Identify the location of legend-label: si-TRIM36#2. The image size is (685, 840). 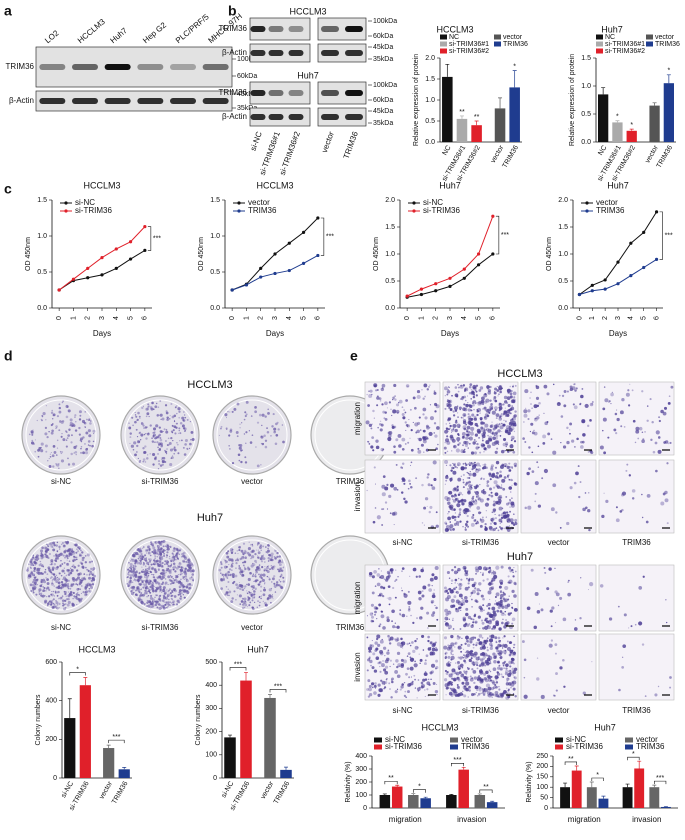
(469, 51).